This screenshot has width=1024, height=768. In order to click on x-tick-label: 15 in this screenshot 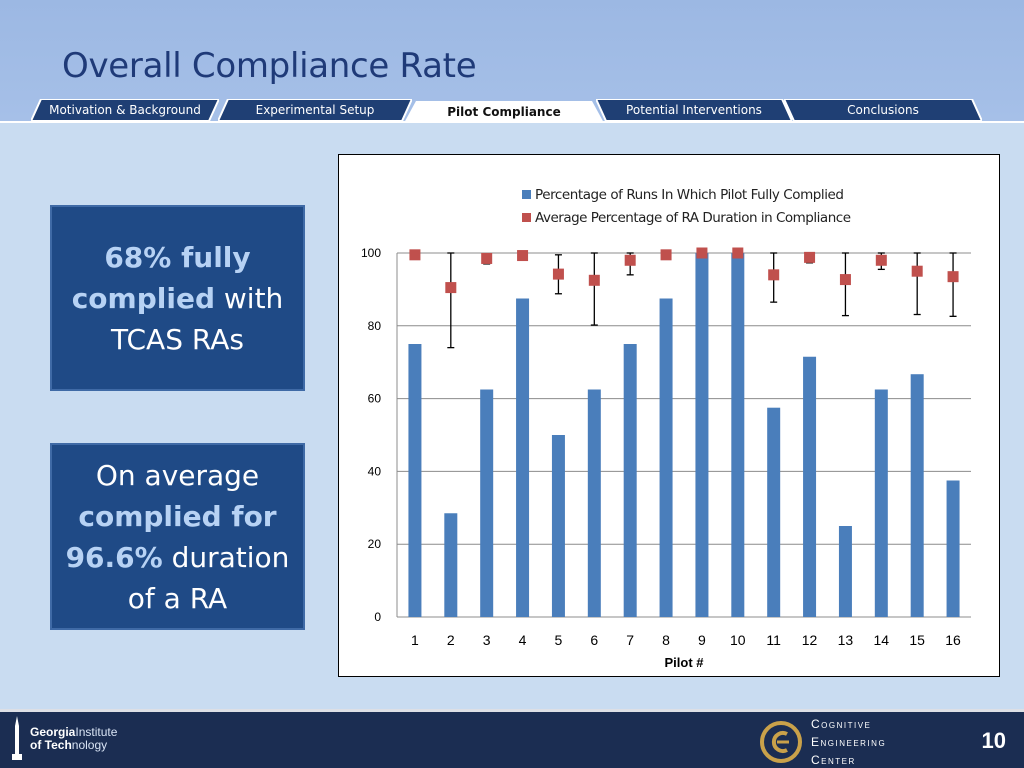, I will do `click(917, 640)`.